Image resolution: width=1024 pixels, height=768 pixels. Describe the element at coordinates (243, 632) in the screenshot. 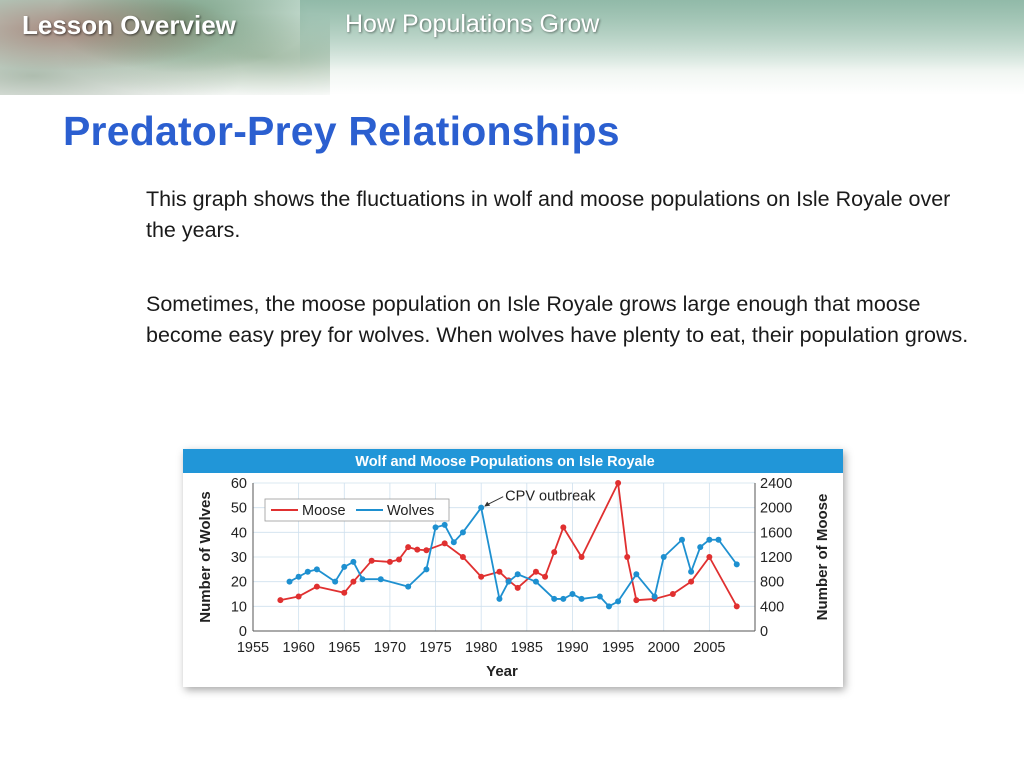

I see `y-left-tick-label: 0` at that location.